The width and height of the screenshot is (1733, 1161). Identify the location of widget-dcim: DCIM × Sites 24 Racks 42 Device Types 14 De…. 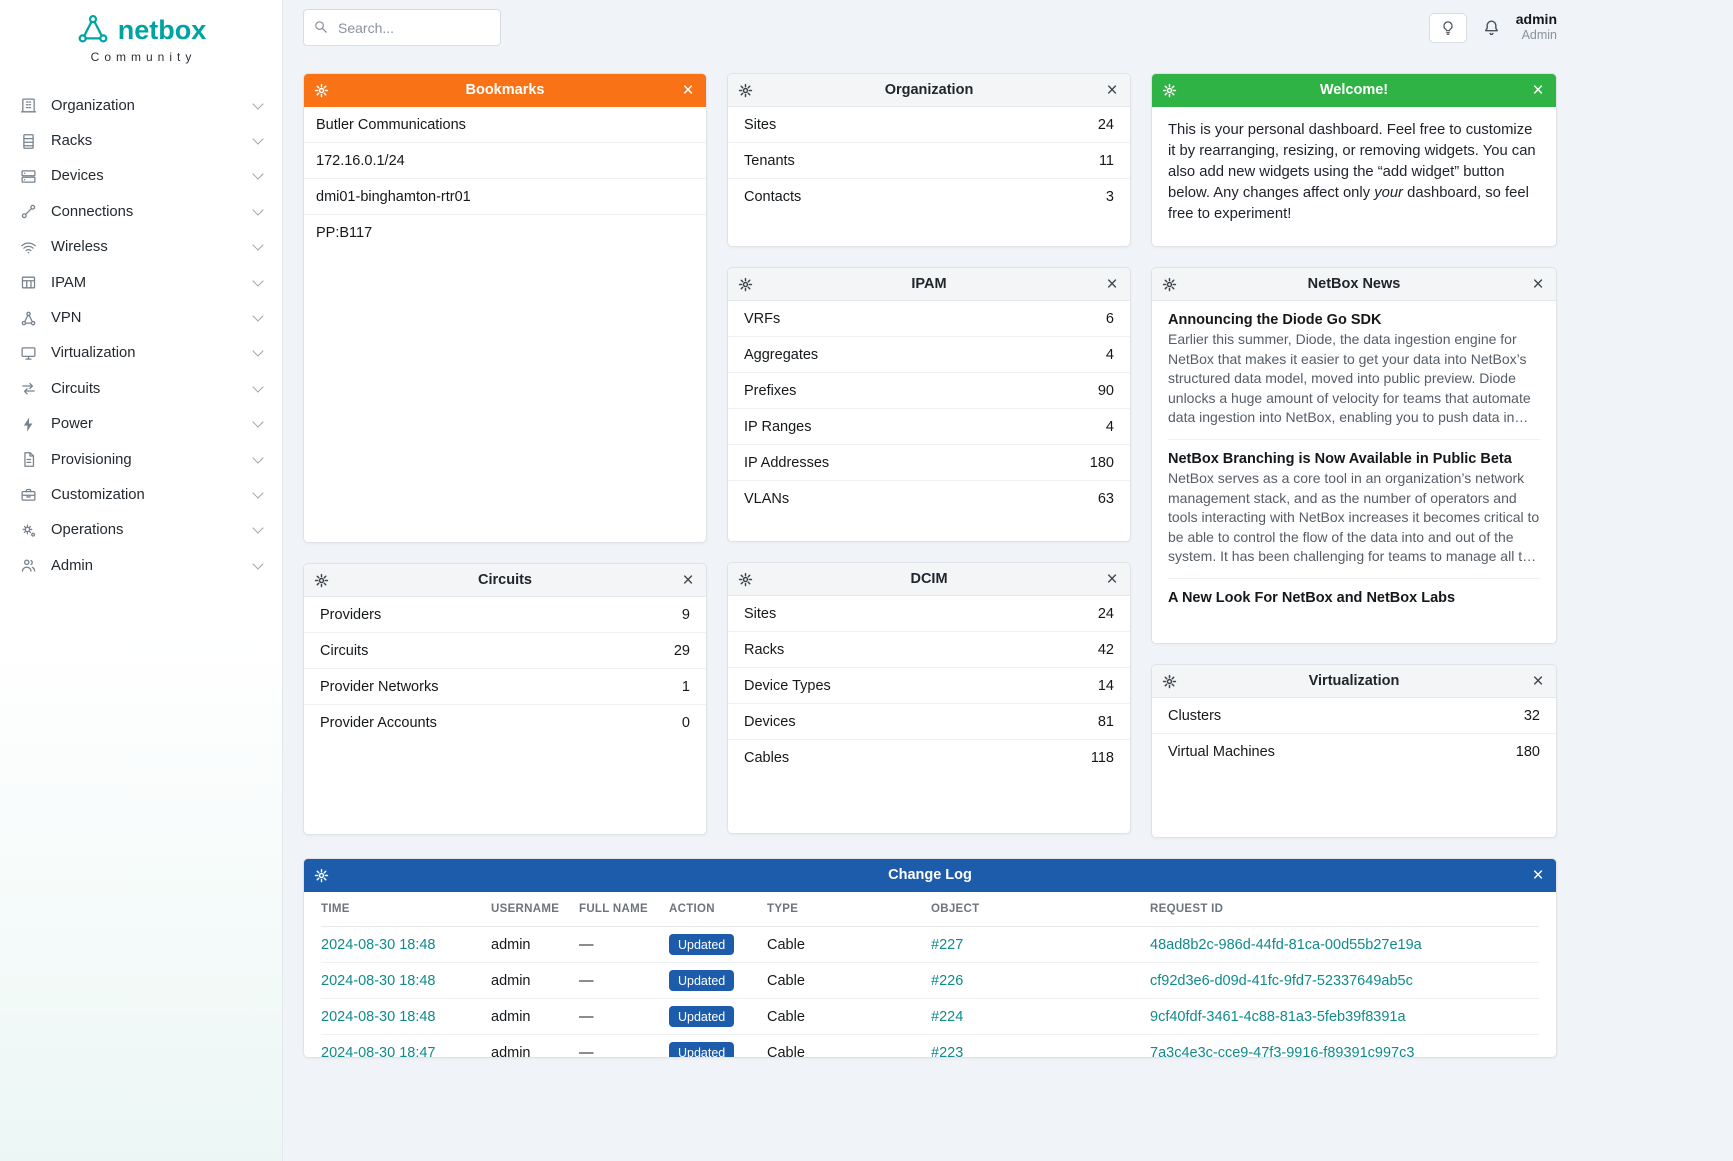
(929, 698).